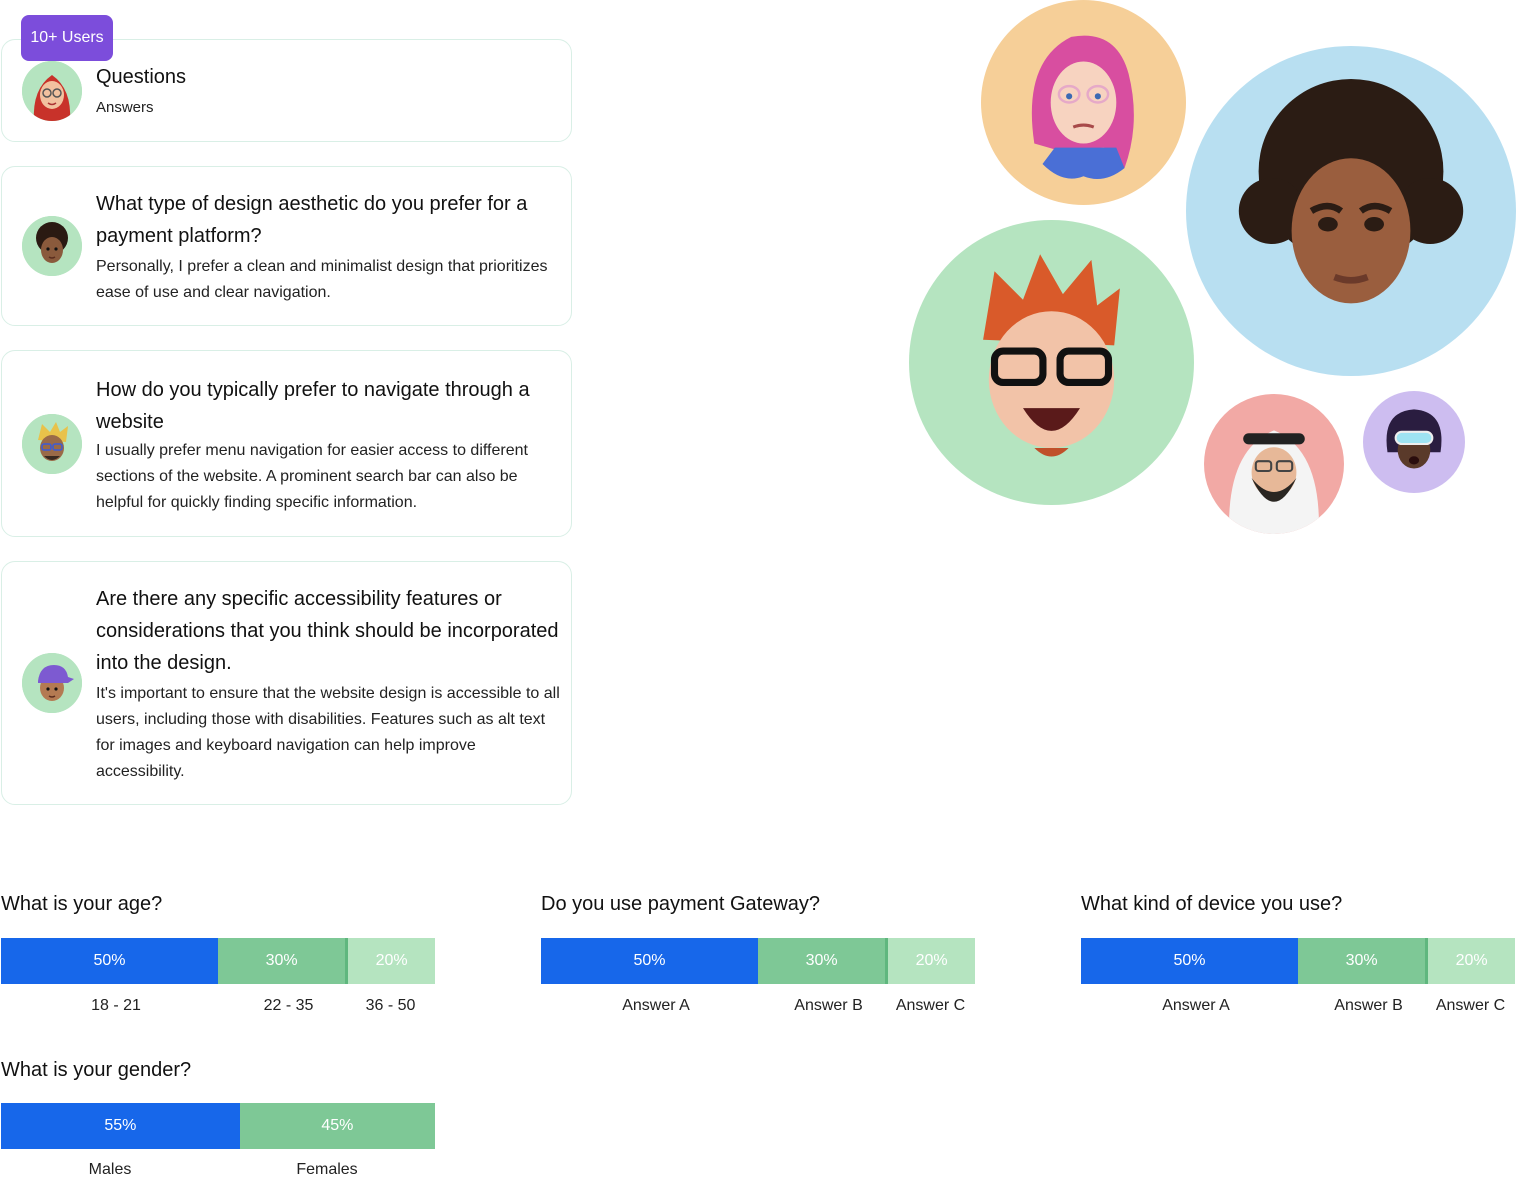  What do you see at coordinates (1351, 211) in the screenshot?
I see `curly-hair-memoji` at bounding box center [1351, 211].